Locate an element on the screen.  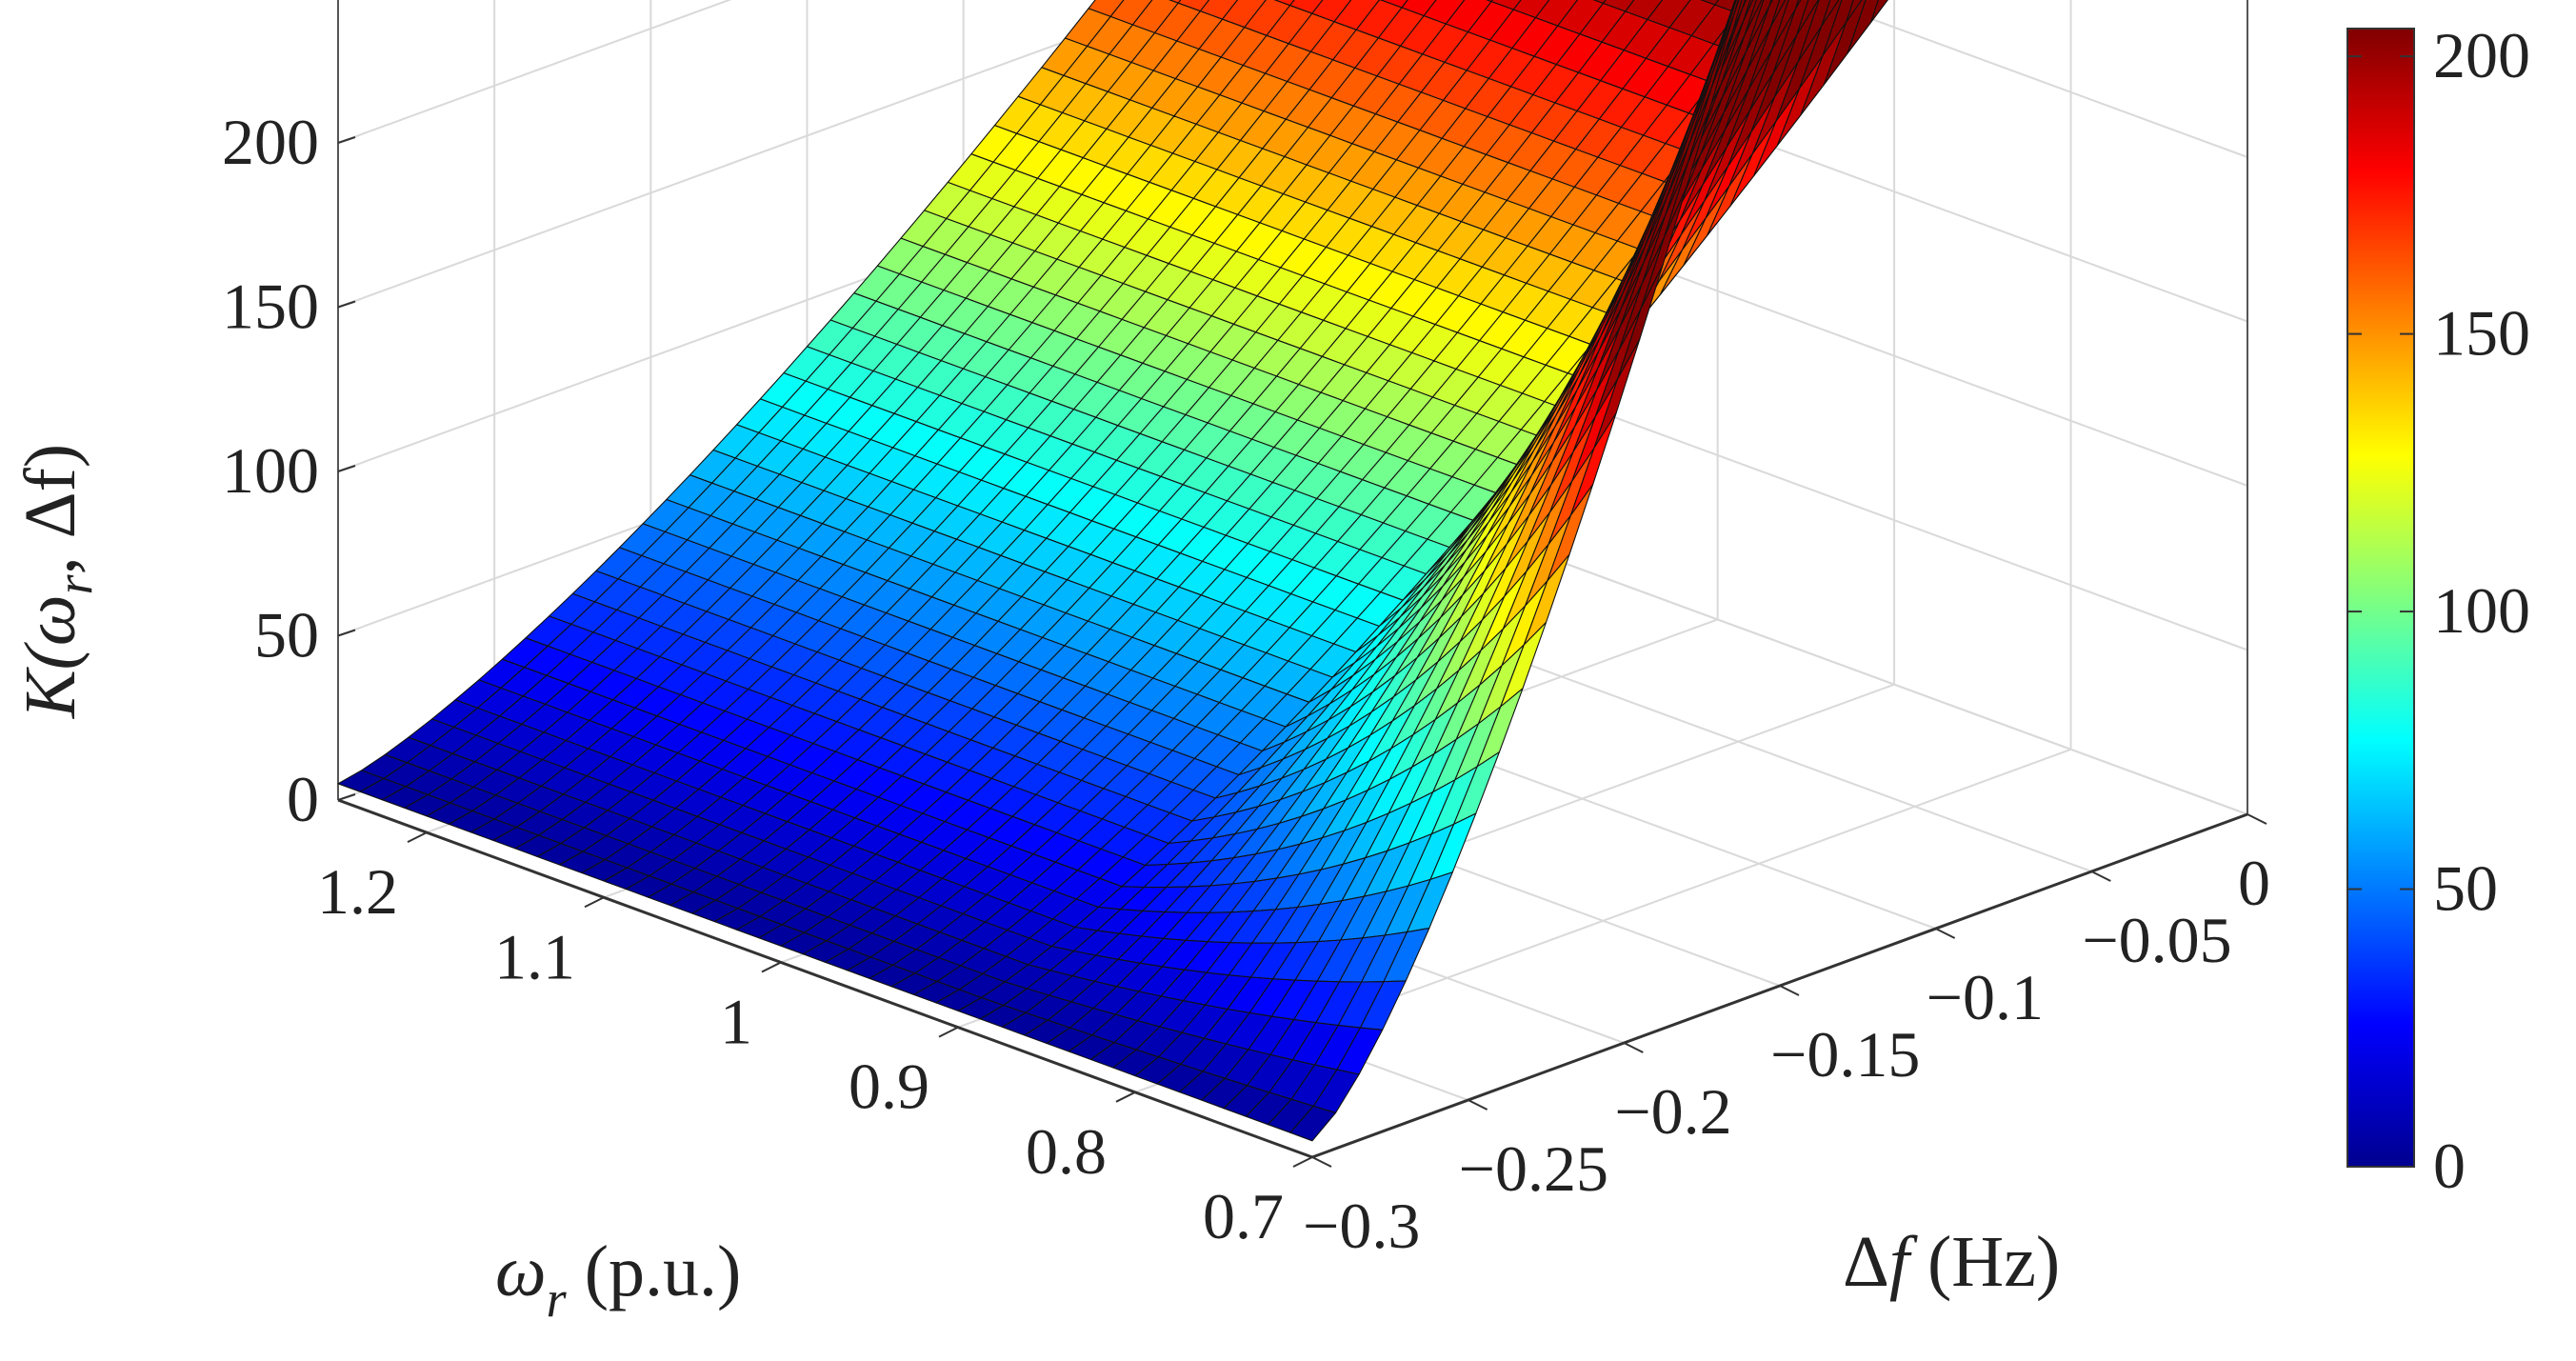
x-tick-label: 1.1 is located at coordinates (534, 956).